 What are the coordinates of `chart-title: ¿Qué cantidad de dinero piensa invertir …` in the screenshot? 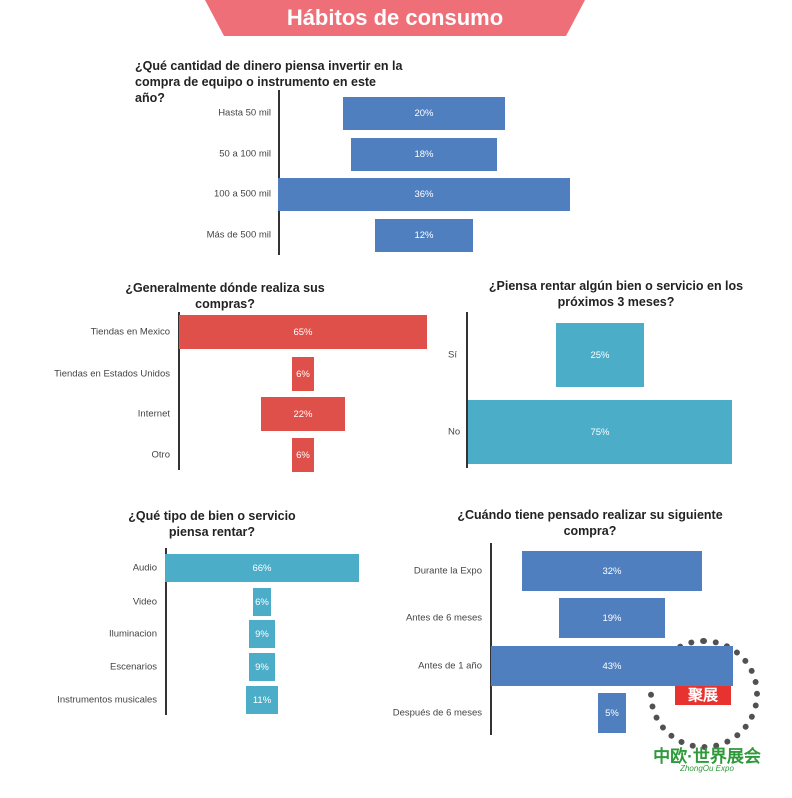 It's located at (269, 82).